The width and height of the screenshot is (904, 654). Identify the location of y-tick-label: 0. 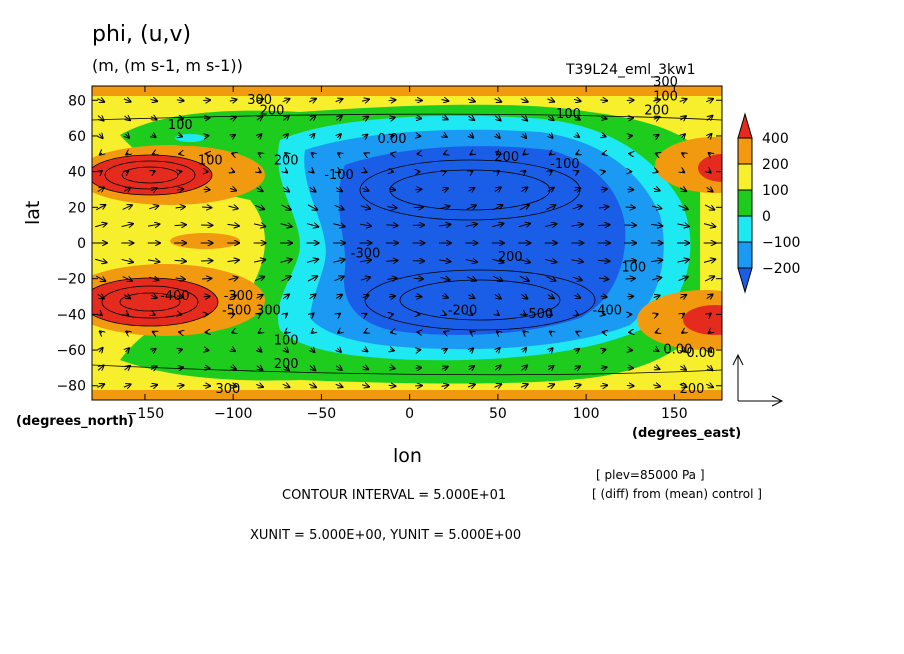
(81, 244).